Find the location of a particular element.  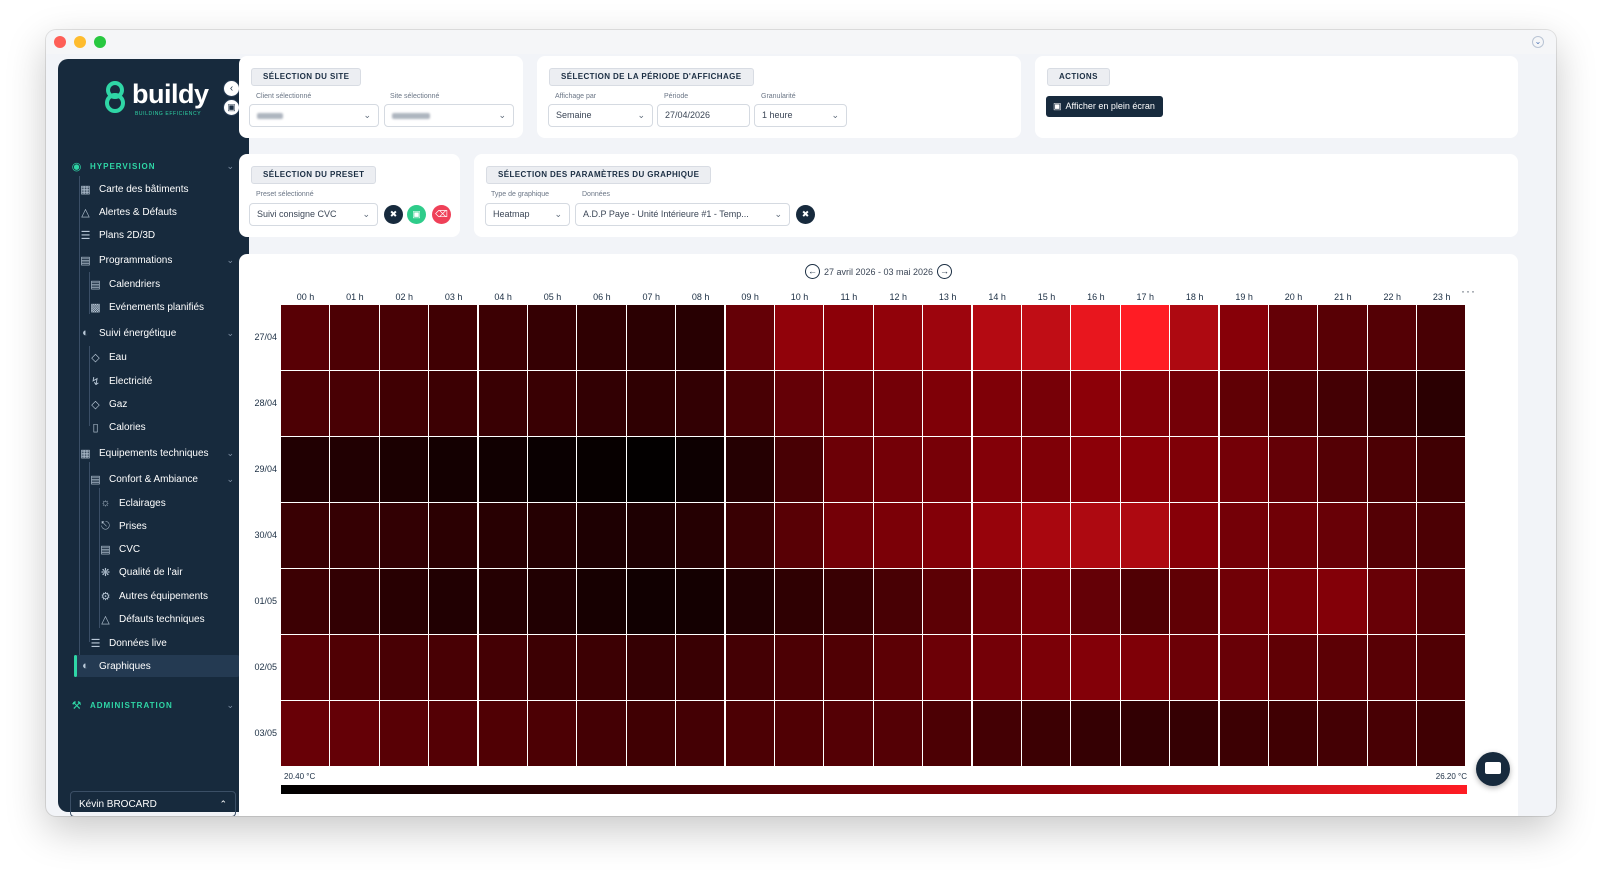

chat-button is located at coordinates (1493, 769).